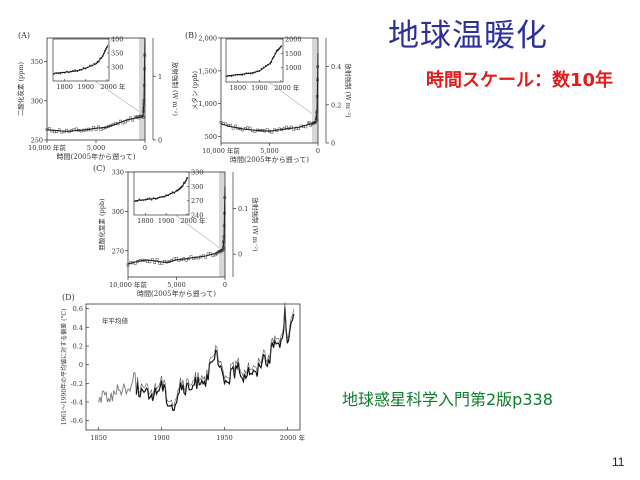  What do you see at coordinates (115, 320) in the screenshot?
I see `annotation: 年平均値` at bounding box center [115, 320].